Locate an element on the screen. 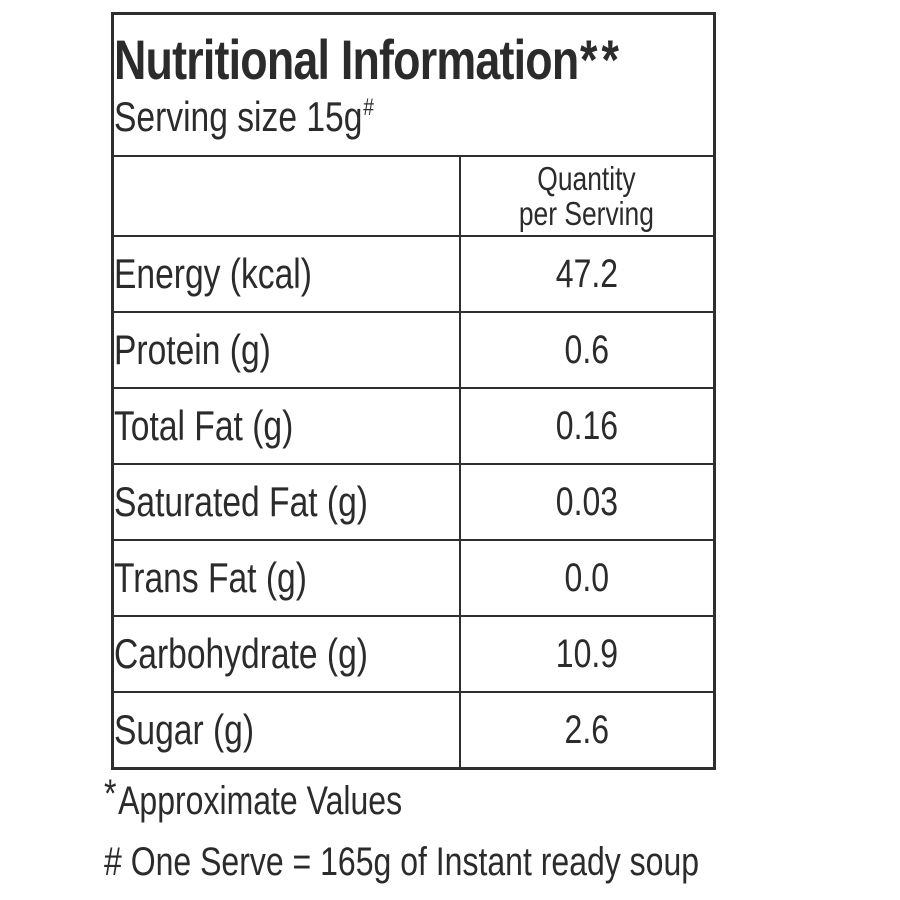 The height and width of the screenshot is (900, 900). nutrient-label-cell: Trans Fat (g) is located at coordinates (286, 578).